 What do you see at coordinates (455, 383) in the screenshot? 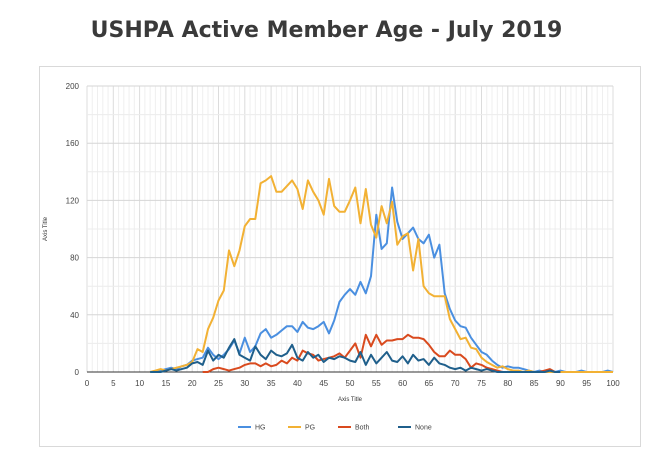
I see `x-tick-label: 70` at bounding box center [455, 383].